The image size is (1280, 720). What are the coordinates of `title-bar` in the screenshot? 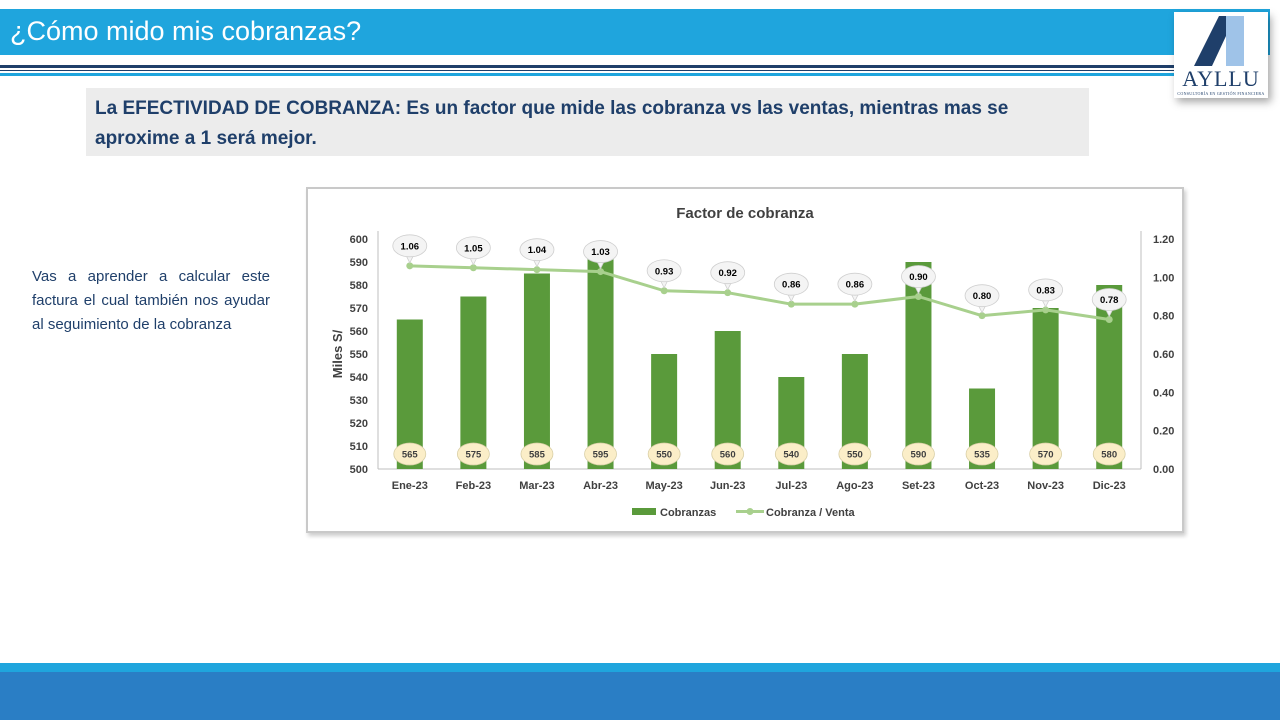 It's located at (635, 32).